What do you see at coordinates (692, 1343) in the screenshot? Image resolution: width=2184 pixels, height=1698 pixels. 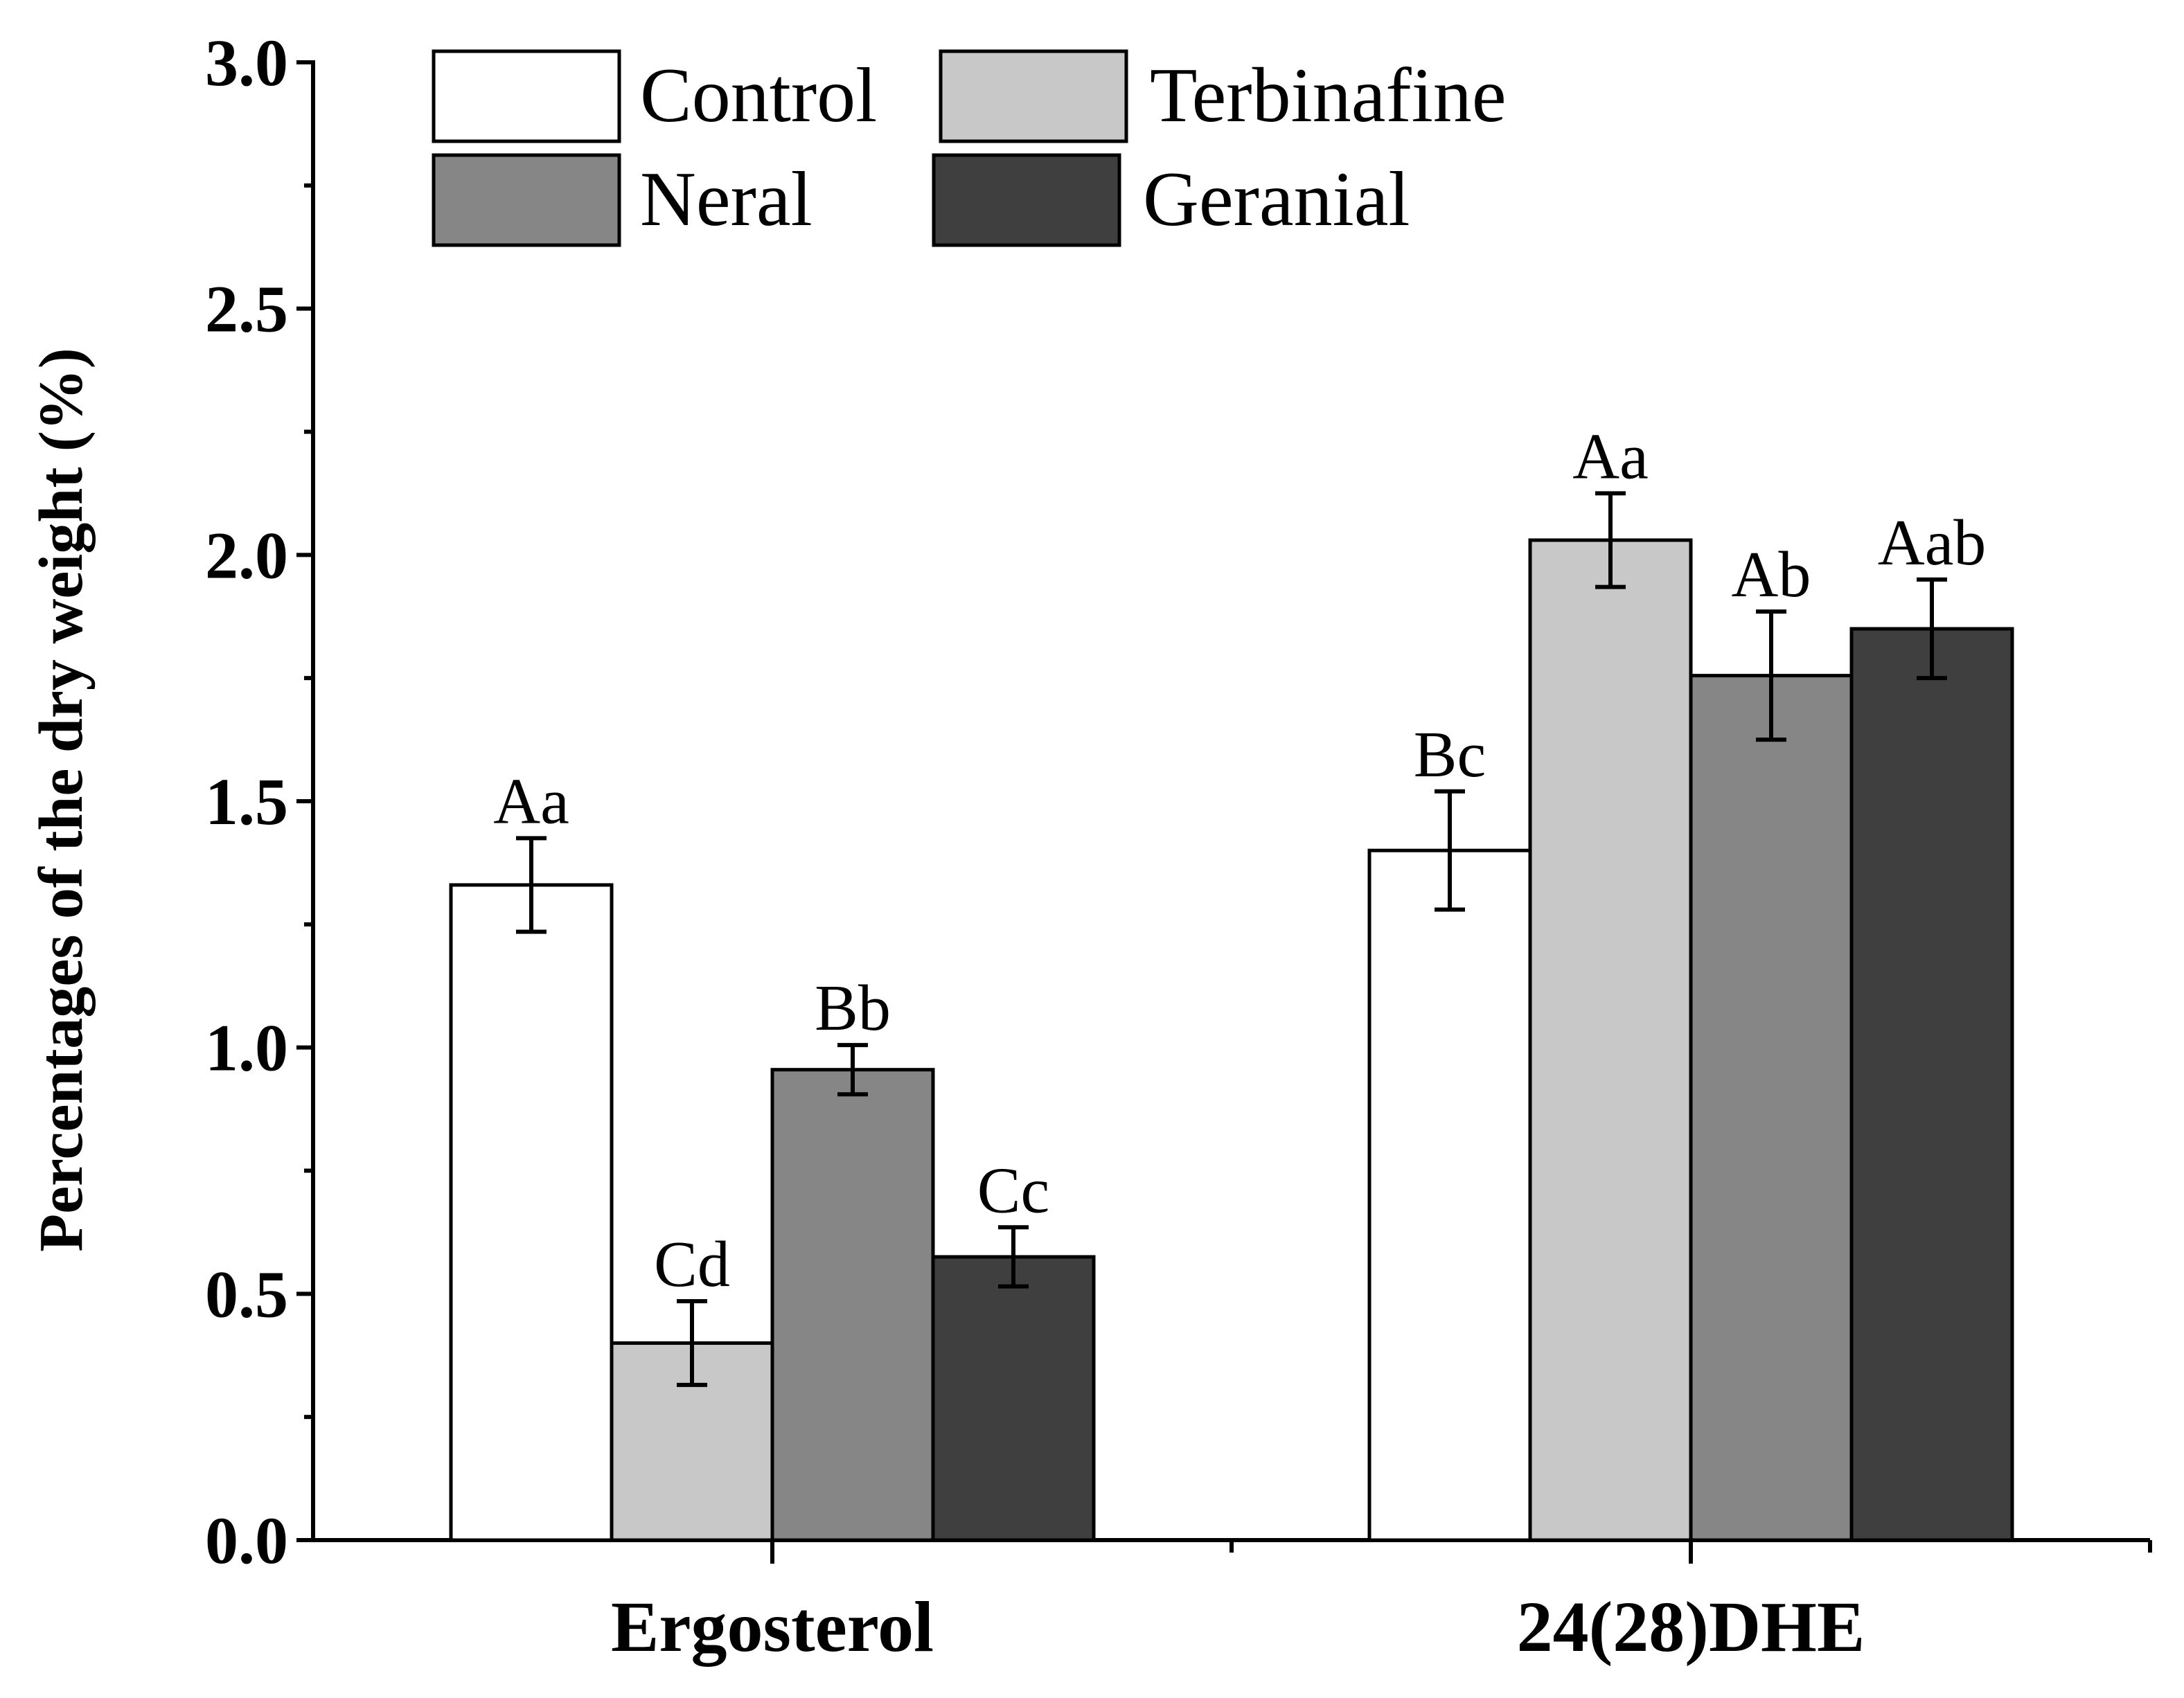 I see `error-bar-terbinafine-ergosterol` at bounding box center [692, 1343].